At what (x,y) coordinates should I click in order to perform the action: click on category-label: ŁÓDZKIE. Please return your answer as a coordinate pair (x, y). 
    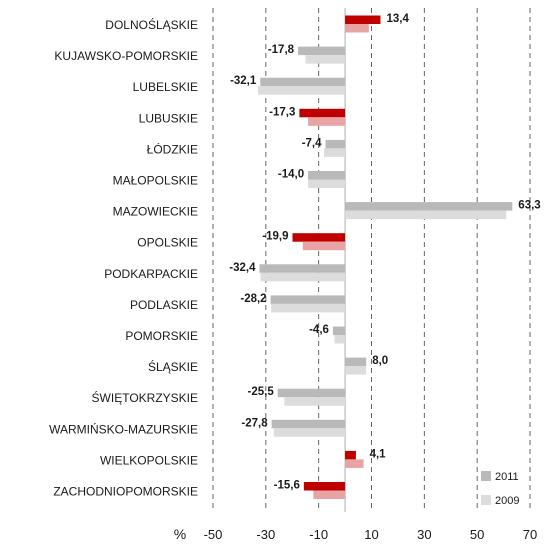
    Looking at the image, I should click on (172, 148).